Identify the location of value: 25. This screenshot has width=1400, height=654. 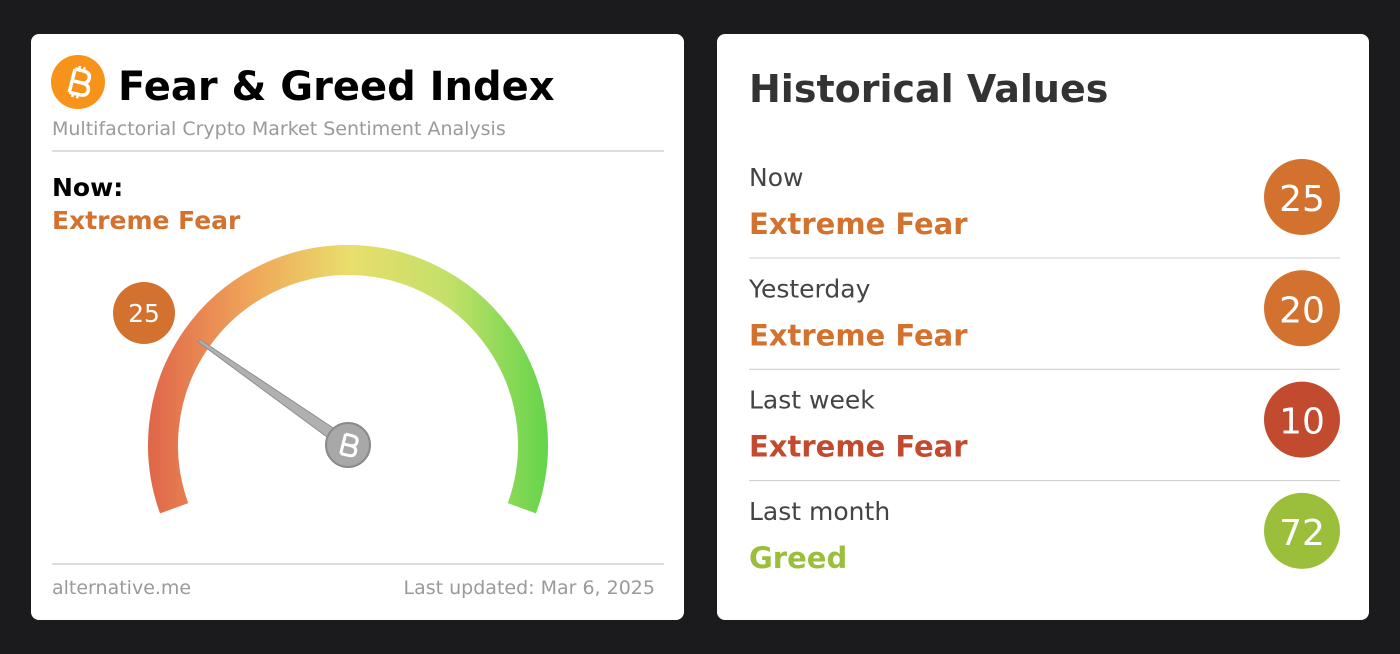
(1302, 199).